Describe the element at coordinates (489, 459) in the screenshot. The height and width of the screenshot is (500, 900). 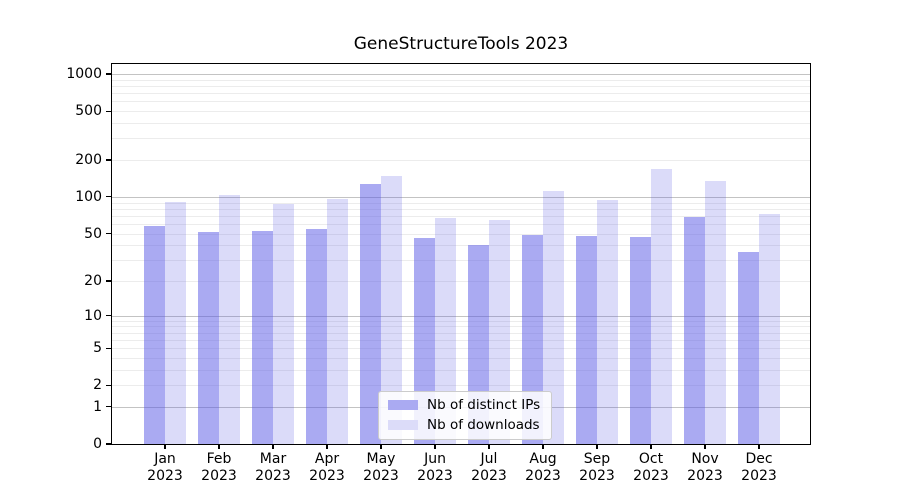
I see `x-tick-month: Jul` at that location.